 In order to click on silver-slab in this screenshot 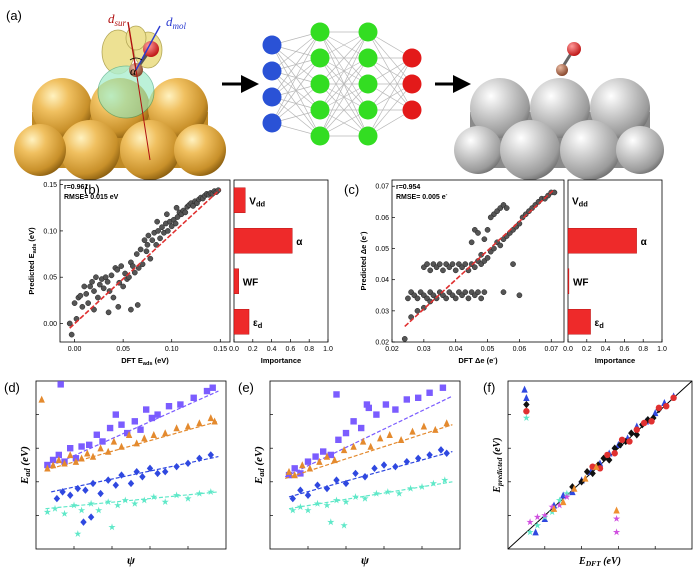, I will do `click(559, 111)`.